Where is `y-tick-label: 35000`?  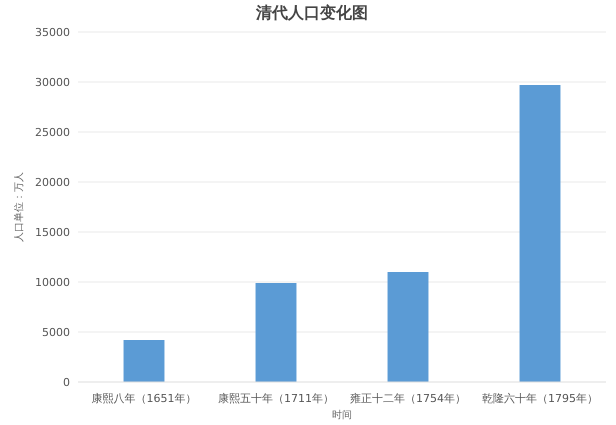 y-tick-label: 35000 is located at coordinates (52, 32).